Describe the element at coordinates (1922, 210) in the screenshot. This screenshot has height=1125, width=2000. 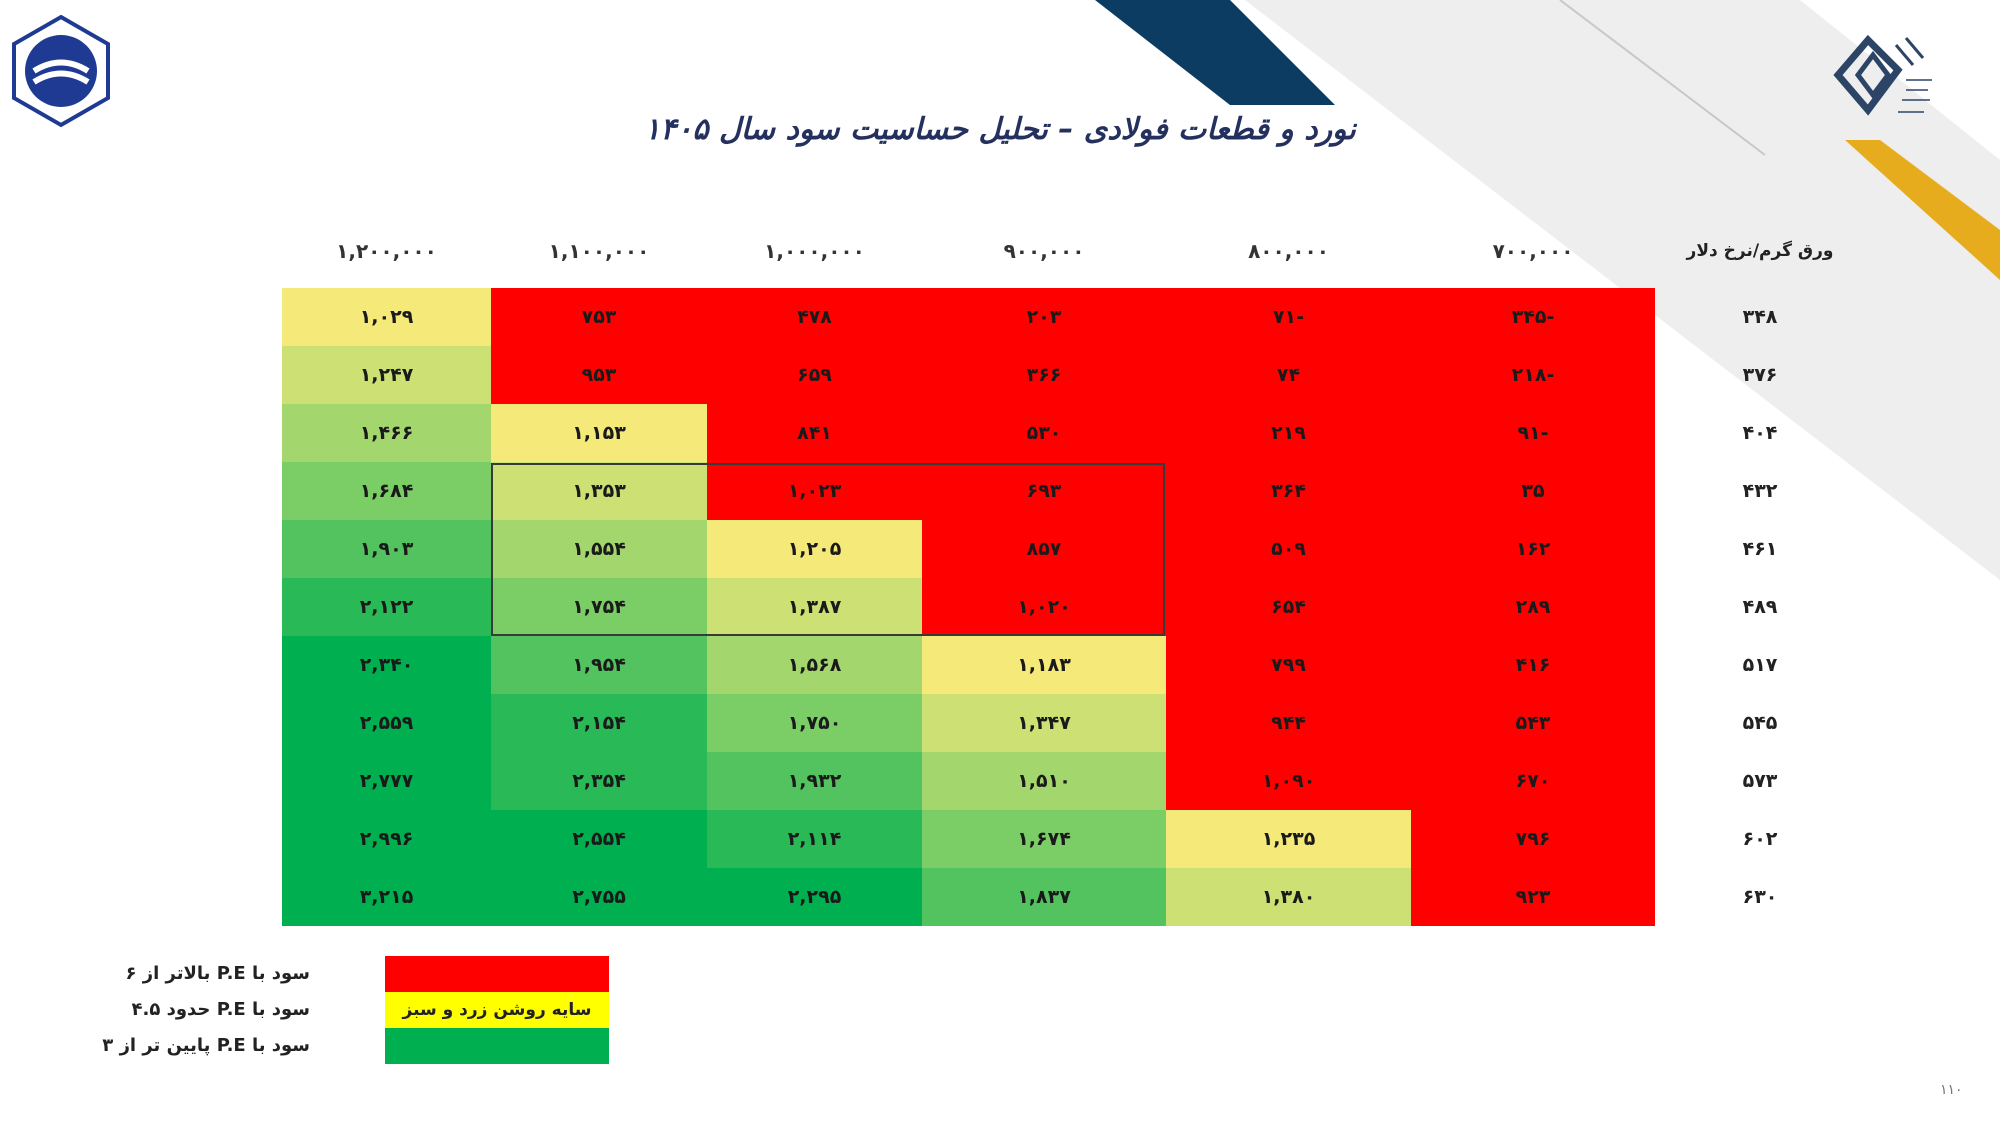
I see `gold-band` at that location.